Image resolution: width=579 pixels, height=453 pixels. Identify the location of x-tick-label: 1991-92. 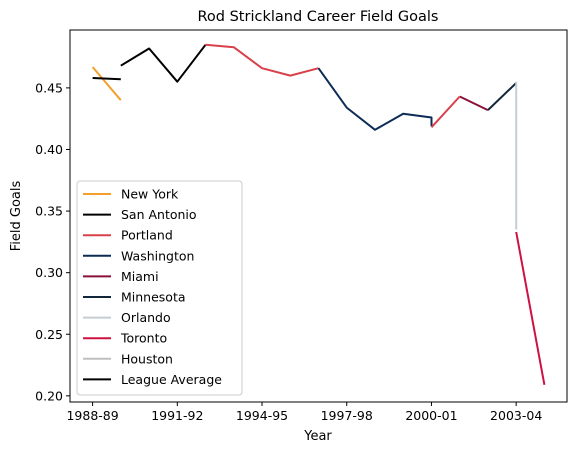
(177, 415).